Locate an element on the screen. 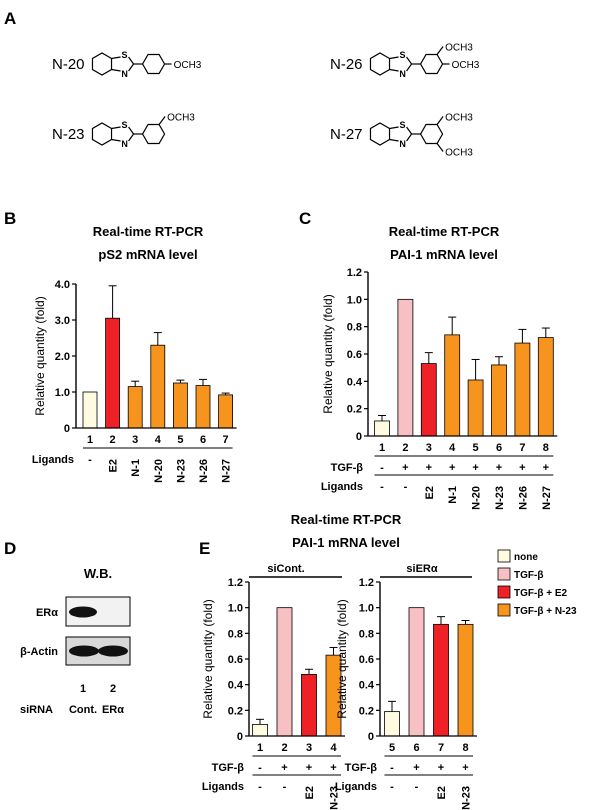  group-label: siCont. is located at coordinates (285, 569).